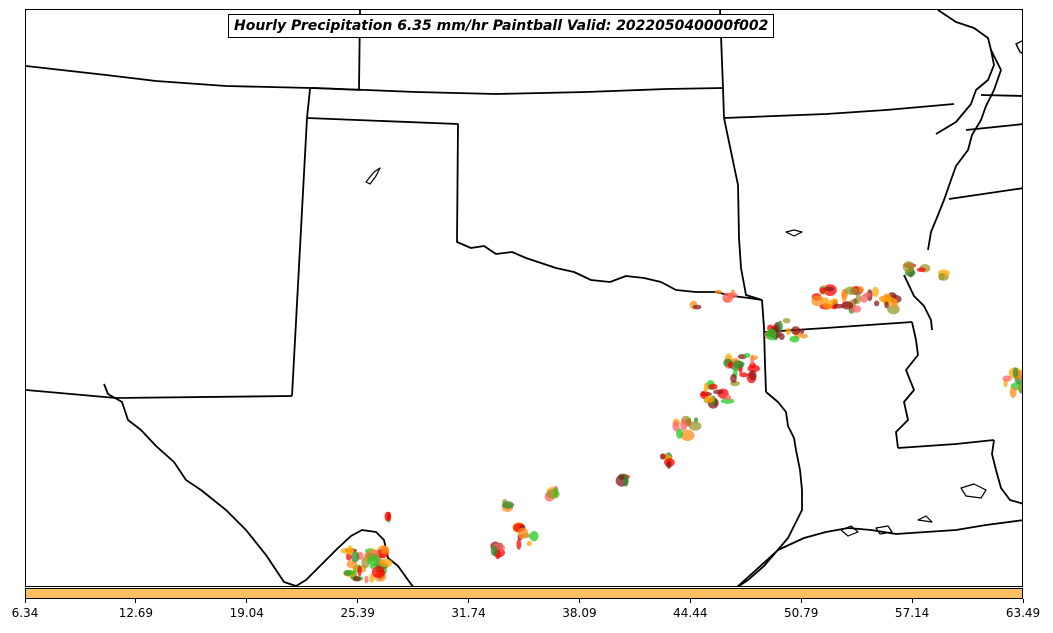 The height and width of the screenshot is (633, 1053). Describe the element at coordinates (524, 593) in the screenshot. I see `colorbar` at that location.